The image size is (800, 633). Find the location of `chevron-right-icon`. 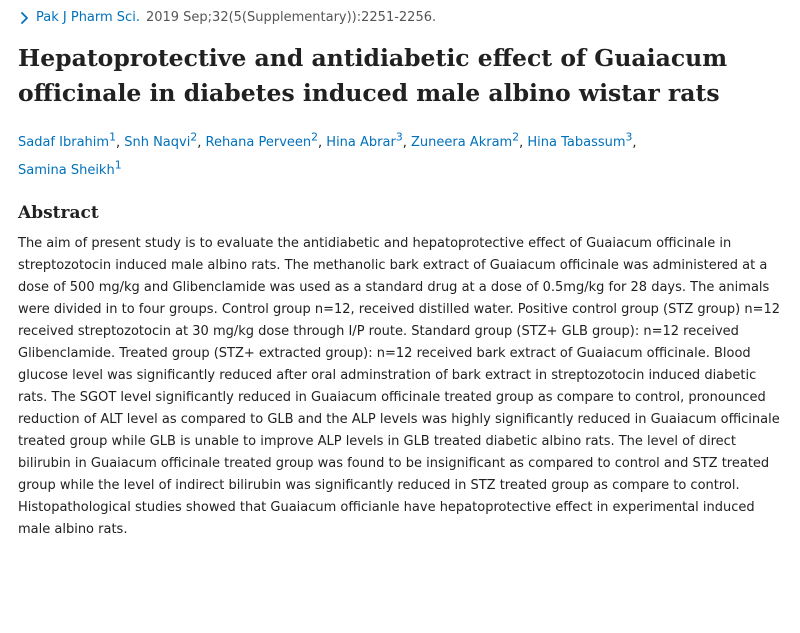

chevron-right-icon is located at coordinates (25, 18).